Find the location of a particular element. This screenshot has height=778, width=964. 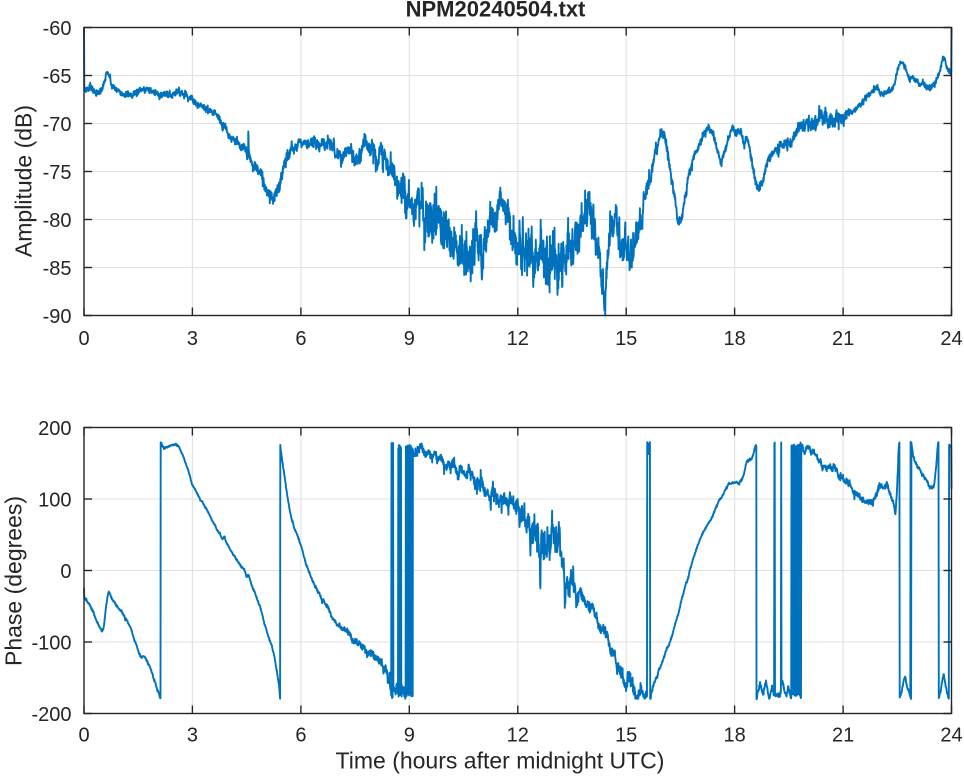

svg-text: -65 is located at coordinates (57, 77).